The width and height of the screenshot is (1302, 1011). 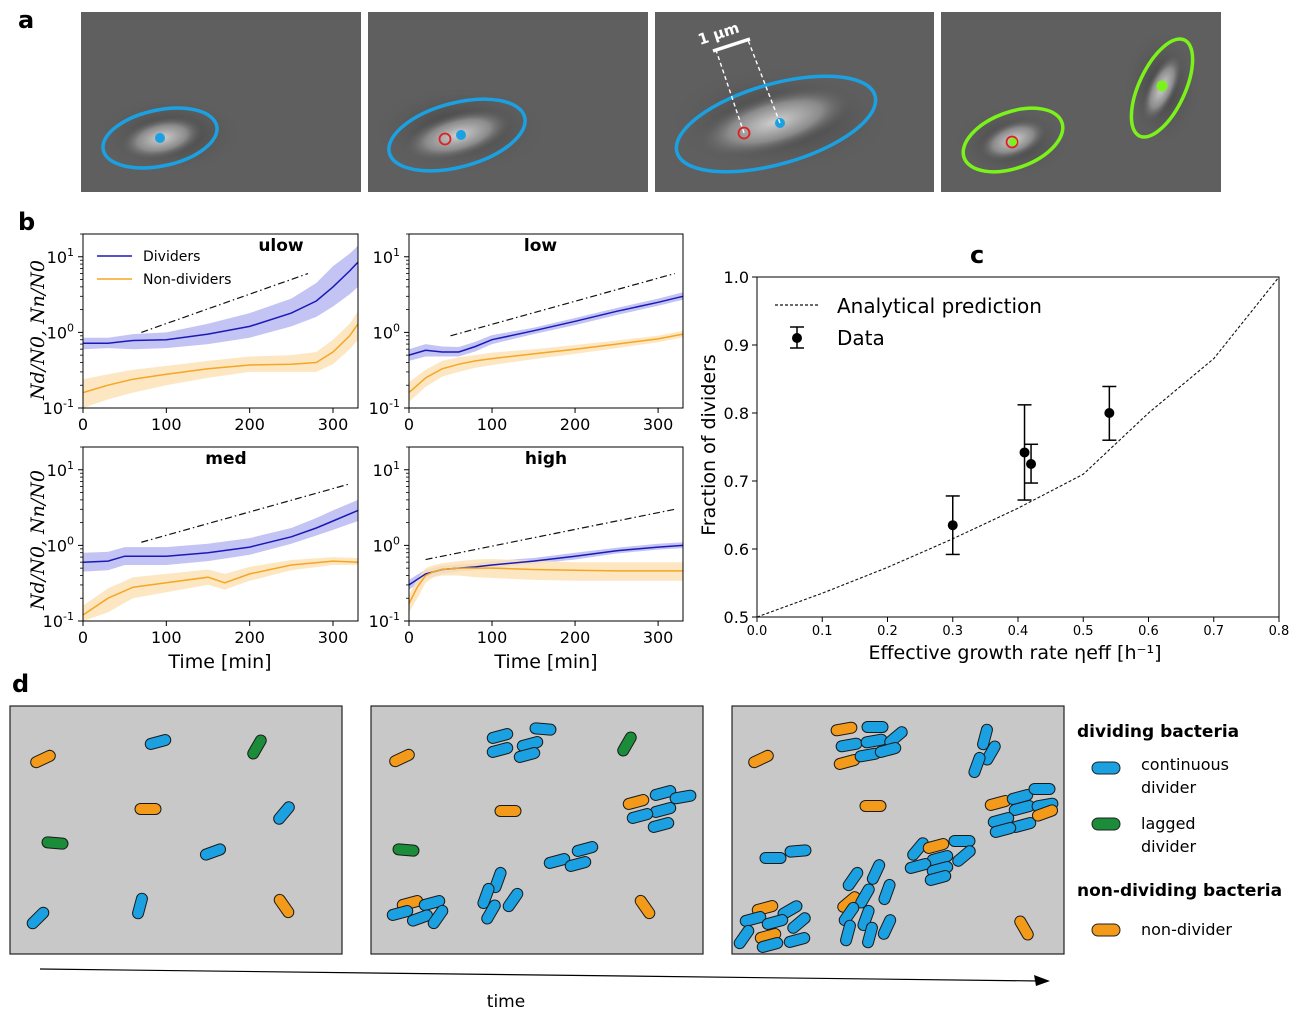 What do you see at coordinates (952, 631) in the screenshot?
I see `x-tick-label: 0.3` at bounding box center [952, 631].